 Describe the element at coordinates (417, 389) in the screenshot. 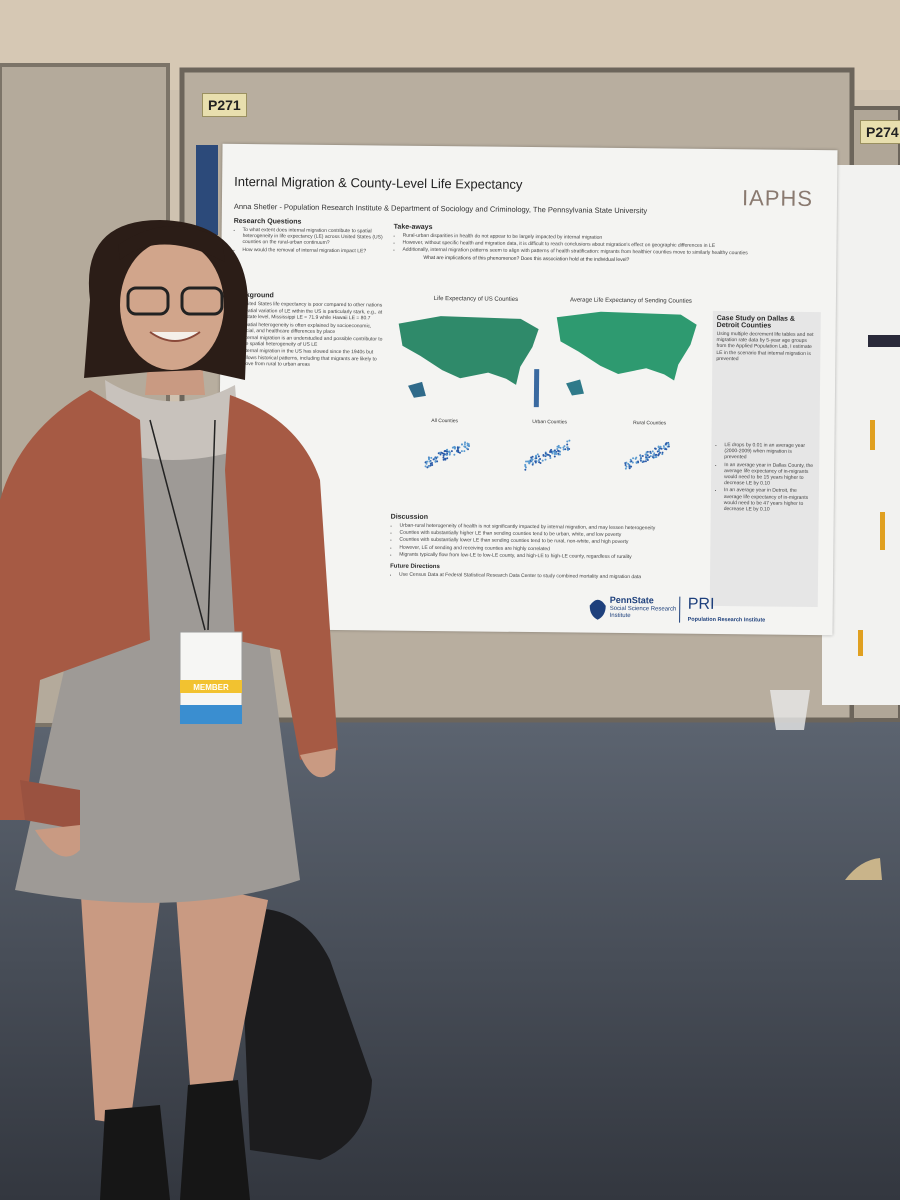

I see `alaska` at that location.